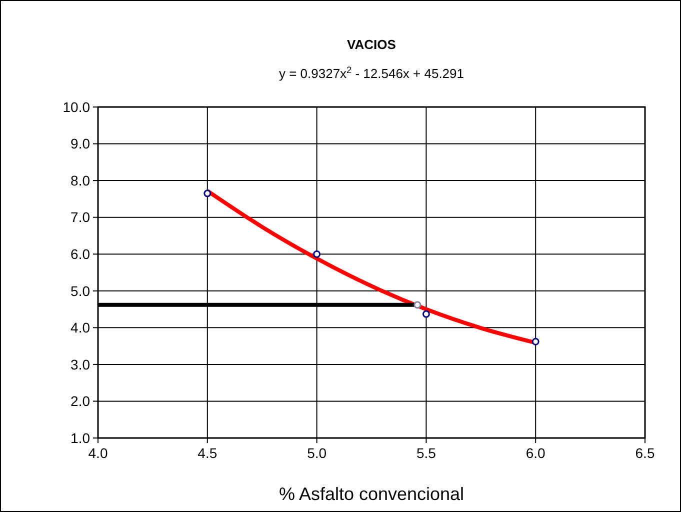 Image resolution: width=681 pixels, height=512 pixels. I want to click on y-tick-label: 6.0, so click(80, 254).